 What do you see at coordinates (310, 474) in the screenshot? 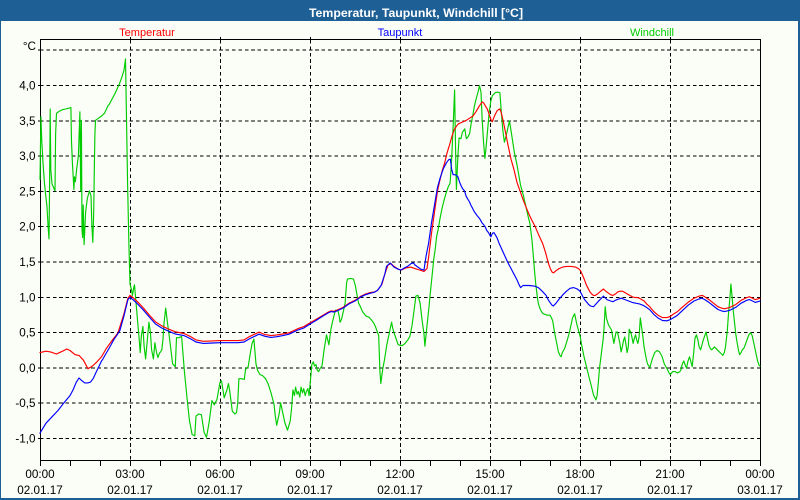
I see `svg-text: 09:00` at bounding box center [310, 474].